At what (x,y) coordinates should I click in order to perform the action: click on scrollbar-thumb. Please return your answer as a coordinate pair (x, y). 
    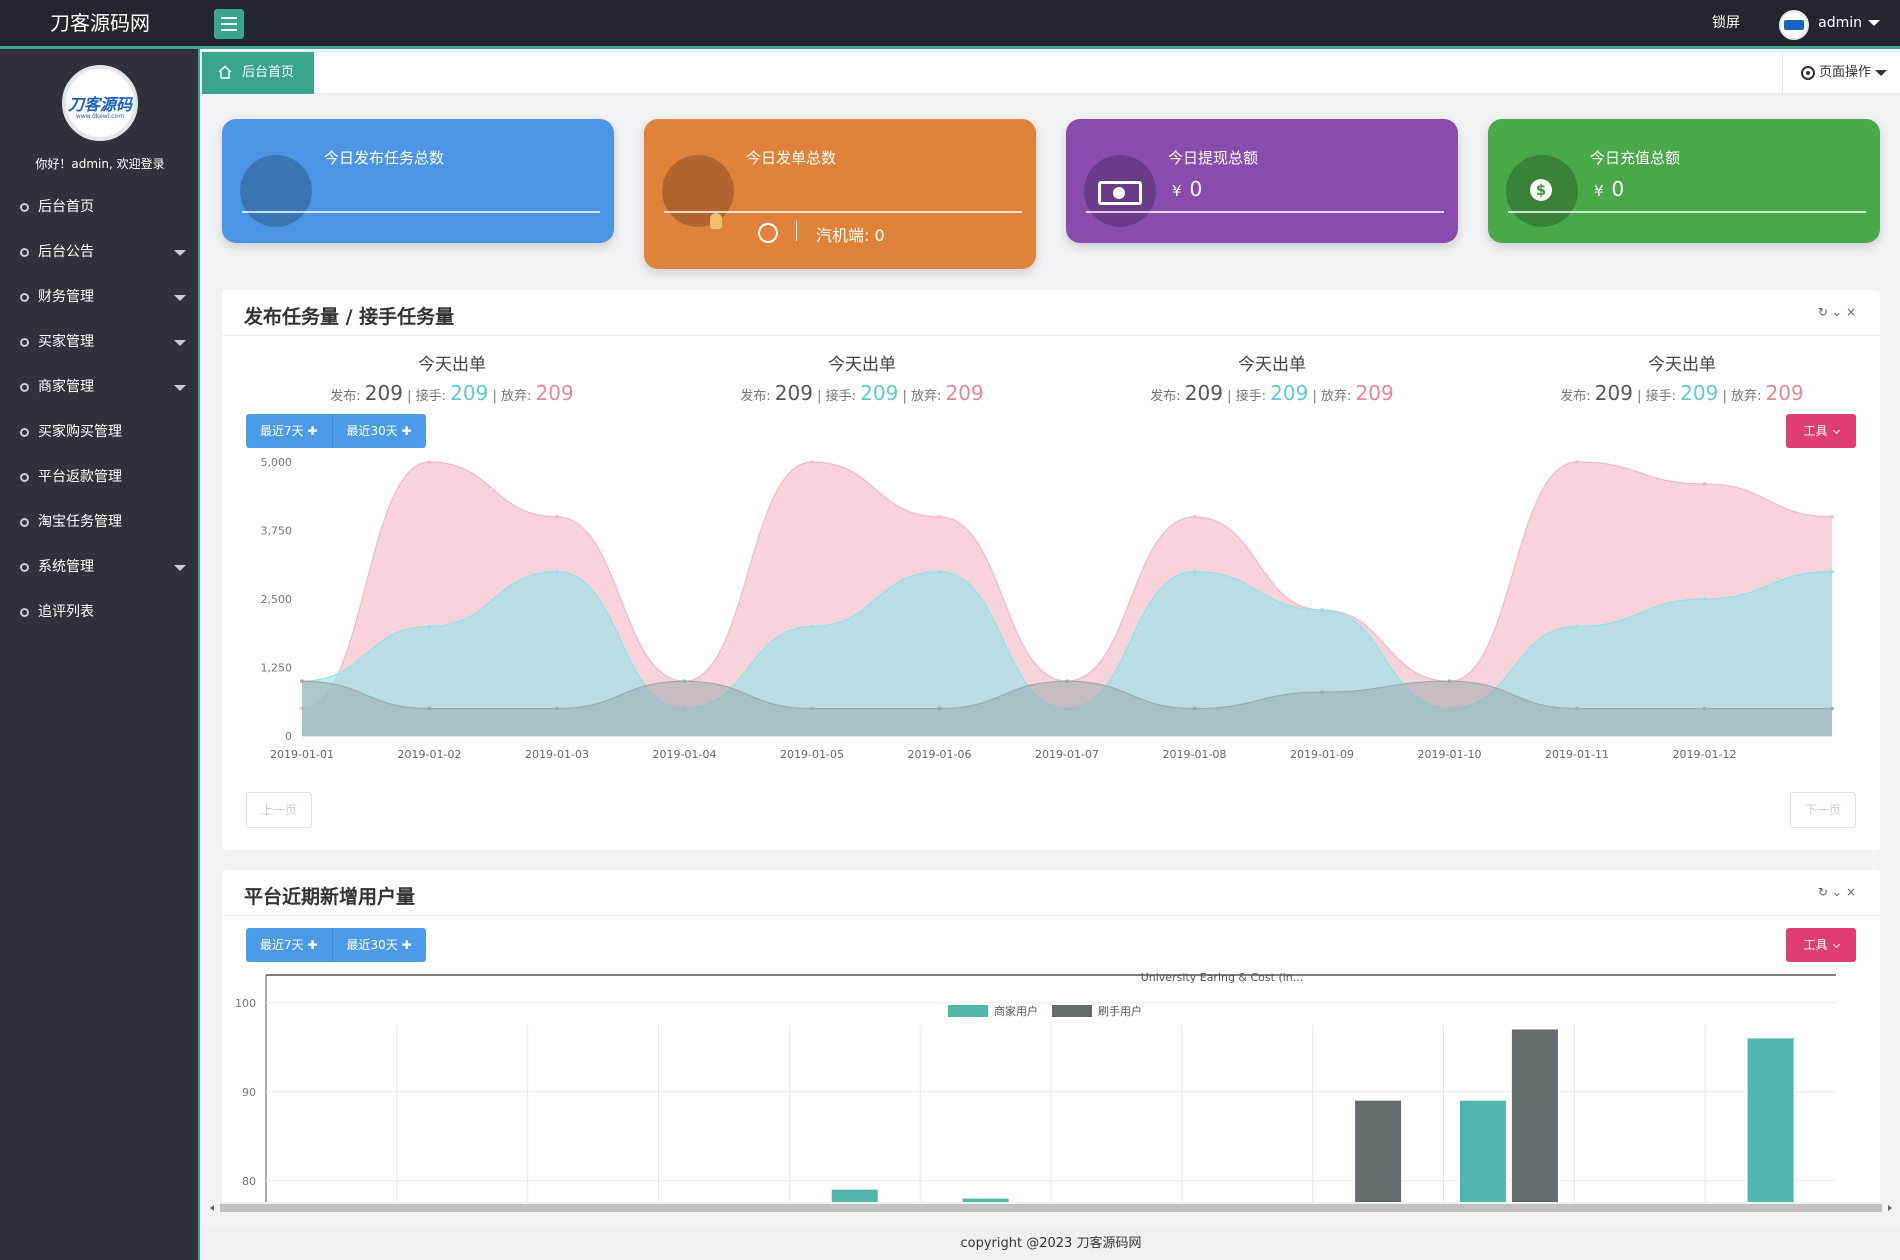
    Looking at the image, I should click on (1051, 1208).